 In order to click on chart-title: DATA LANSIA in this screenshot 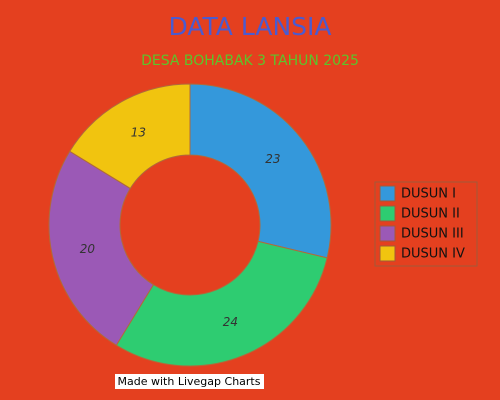, I will do `click(249, 26)`.